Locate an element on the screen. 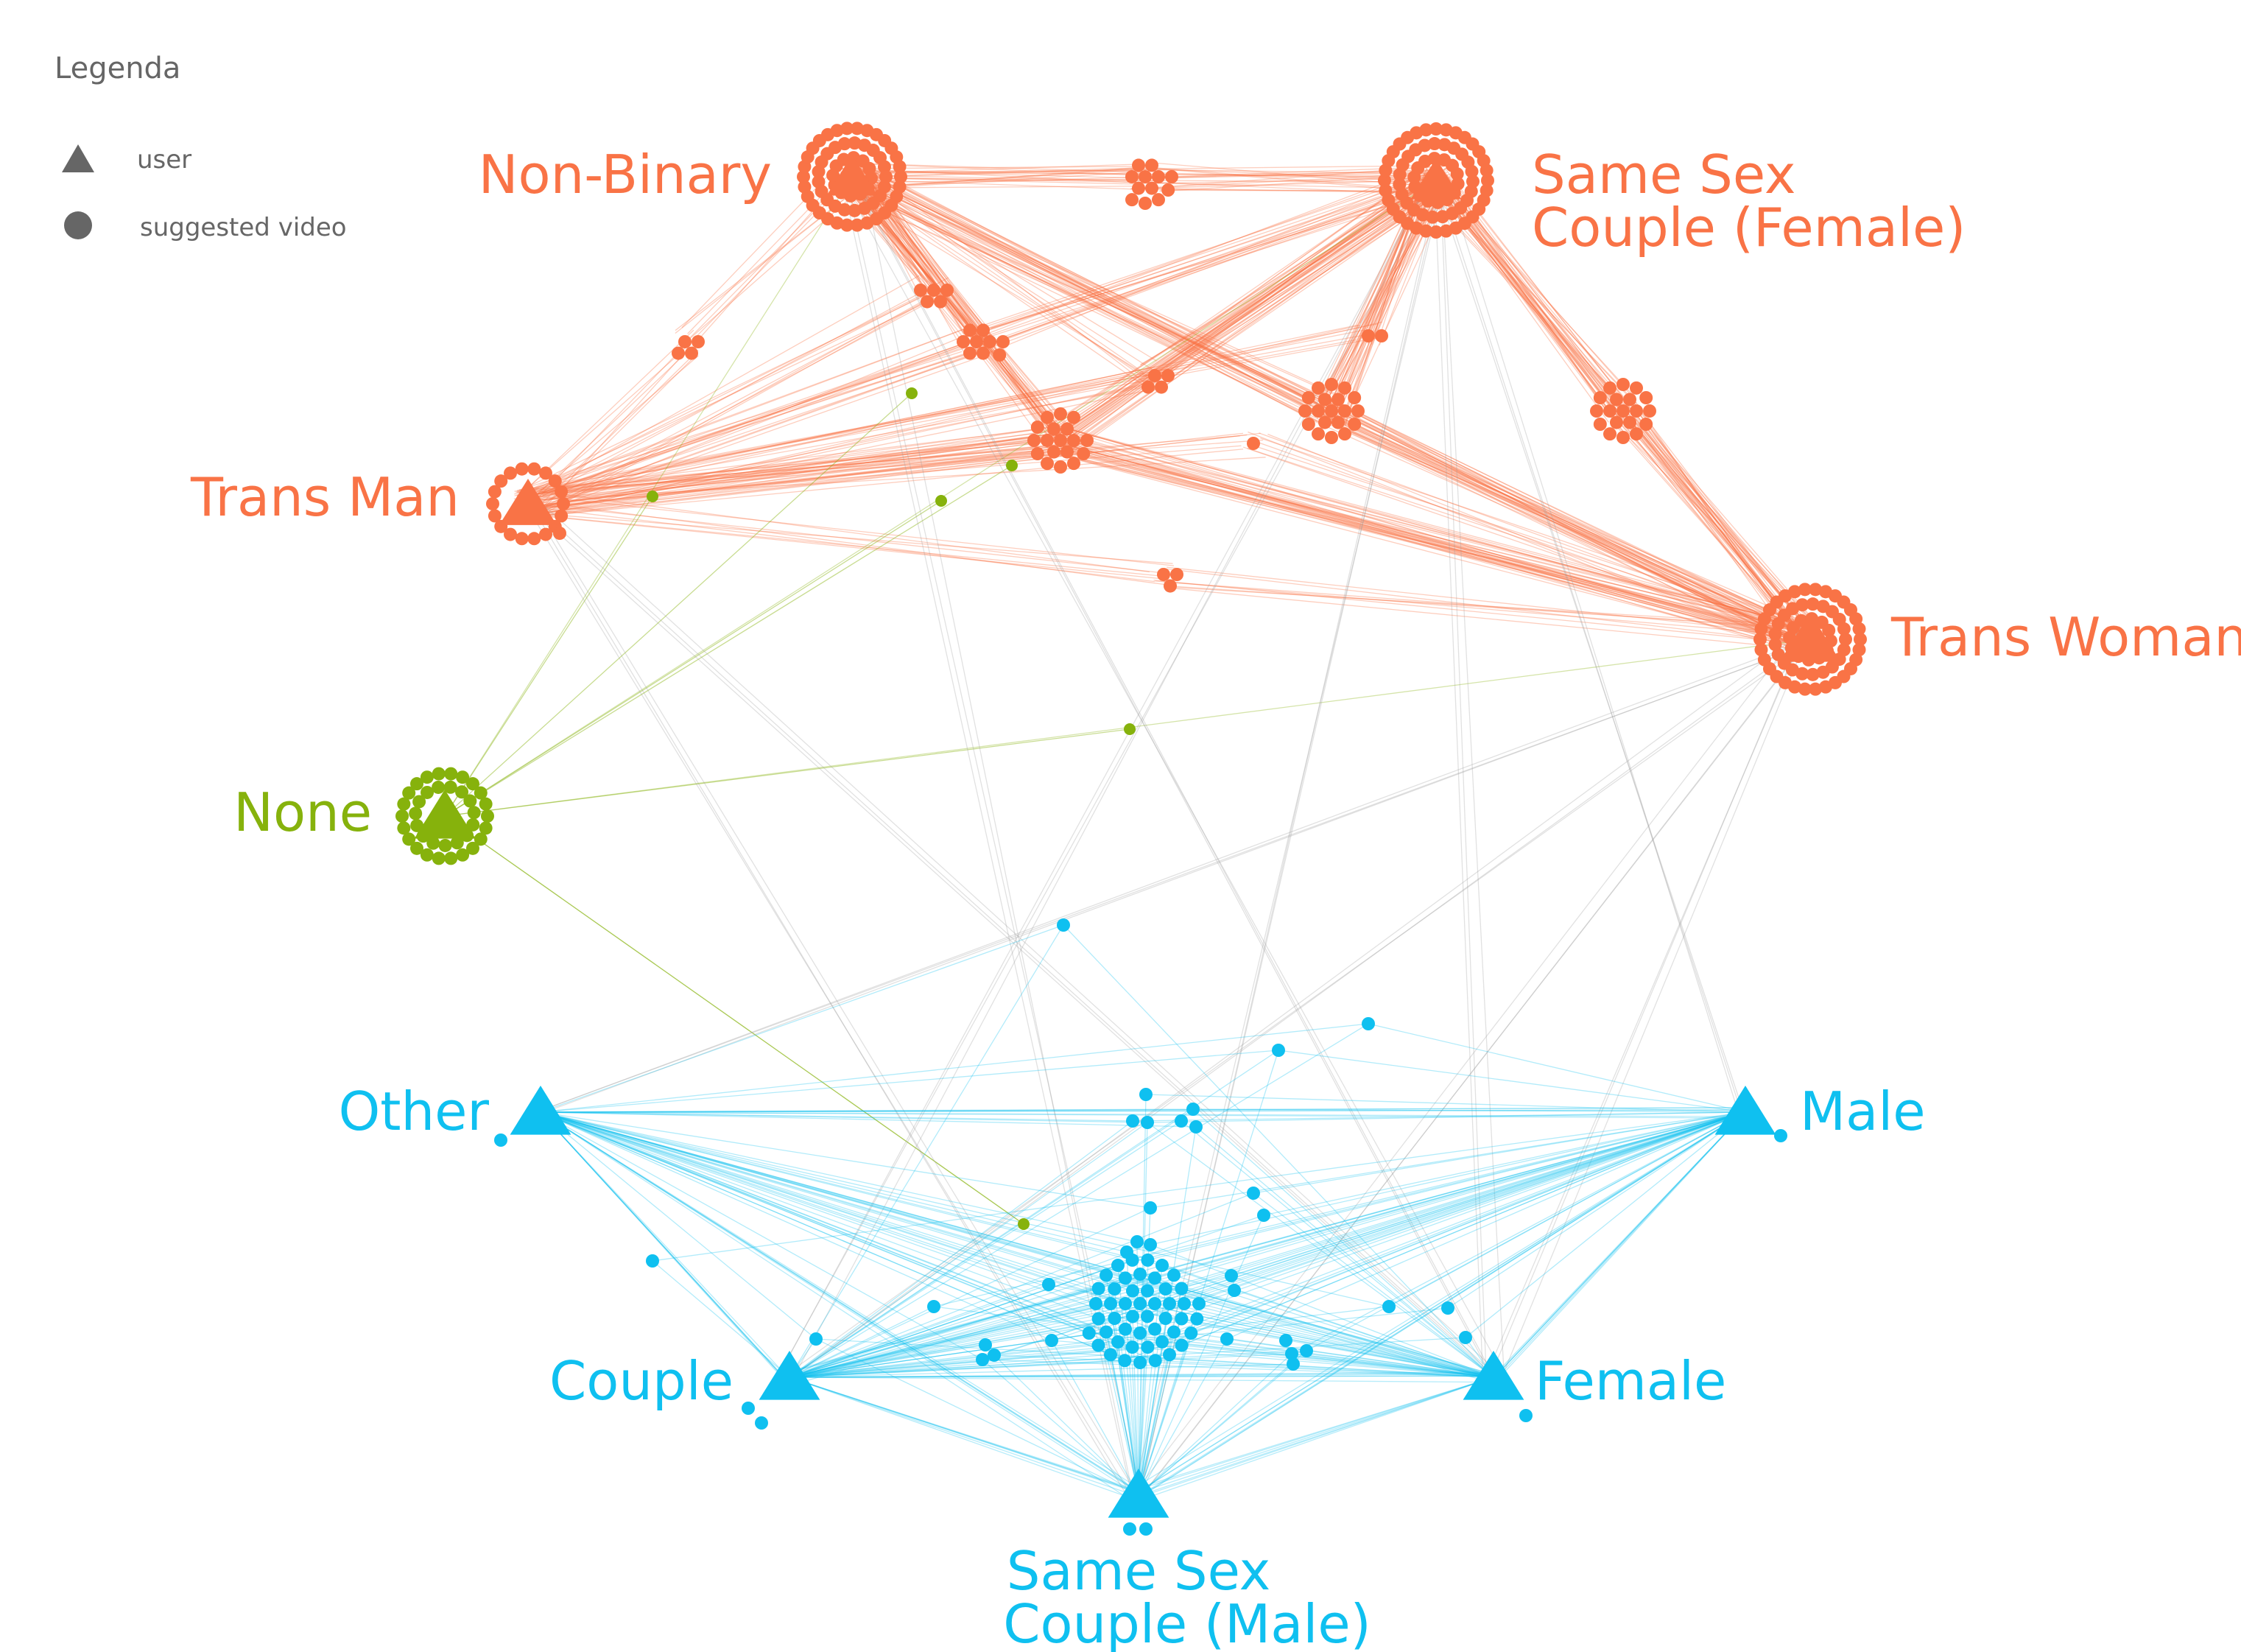 The height and width of the screenshot is (1652, 2241). legend-triangle-icon is located at coordinates (78, 158).